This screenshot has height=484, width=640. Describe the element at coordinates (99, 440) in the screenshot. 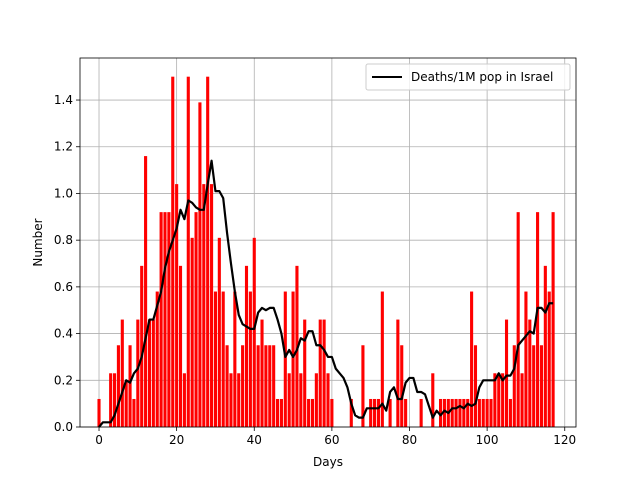

I see `x-tick-label: 0` at that location.